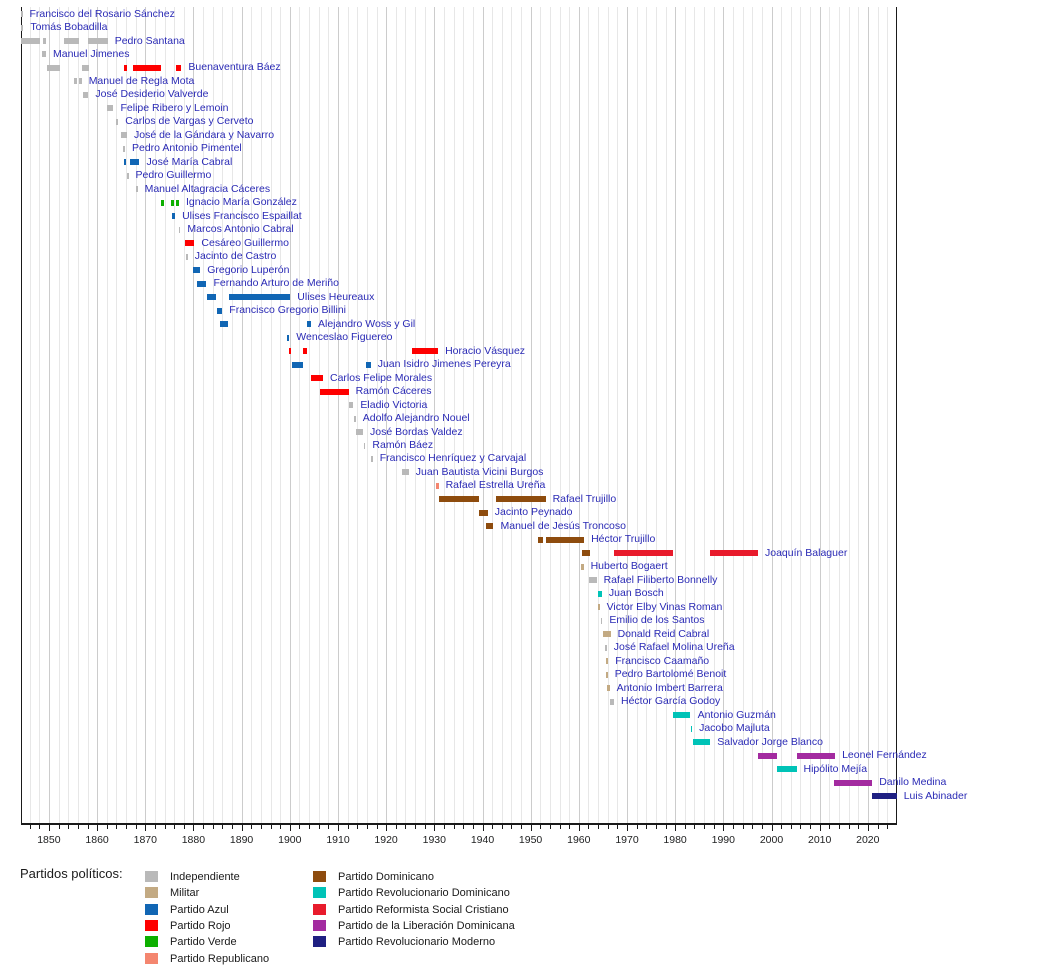 This screenshot has height=972, width=1050. I want to click on president-label: José Bordas Valdez, so click(416, 431).